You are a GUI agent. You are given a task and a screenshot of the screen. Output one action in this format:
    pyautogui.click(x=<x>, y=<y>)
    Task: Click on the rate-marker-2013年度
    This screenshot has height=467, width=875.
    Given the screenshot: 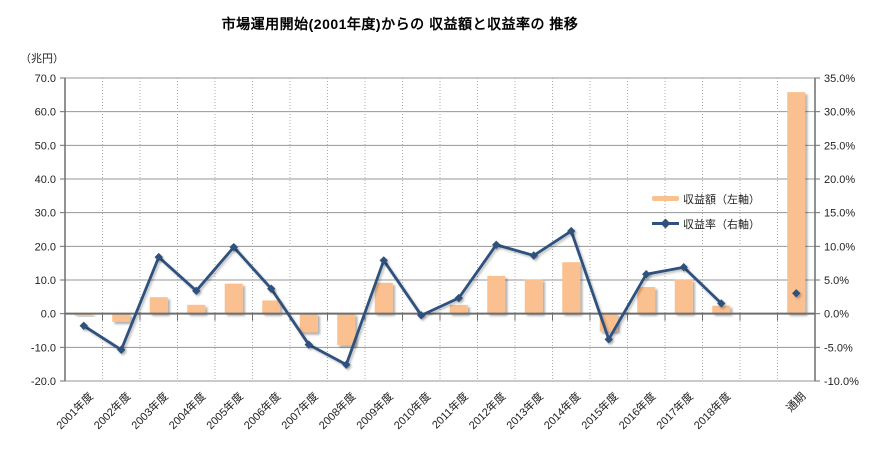 What is the action you would take?
    pyautogui.click(x=533, y=255)
    